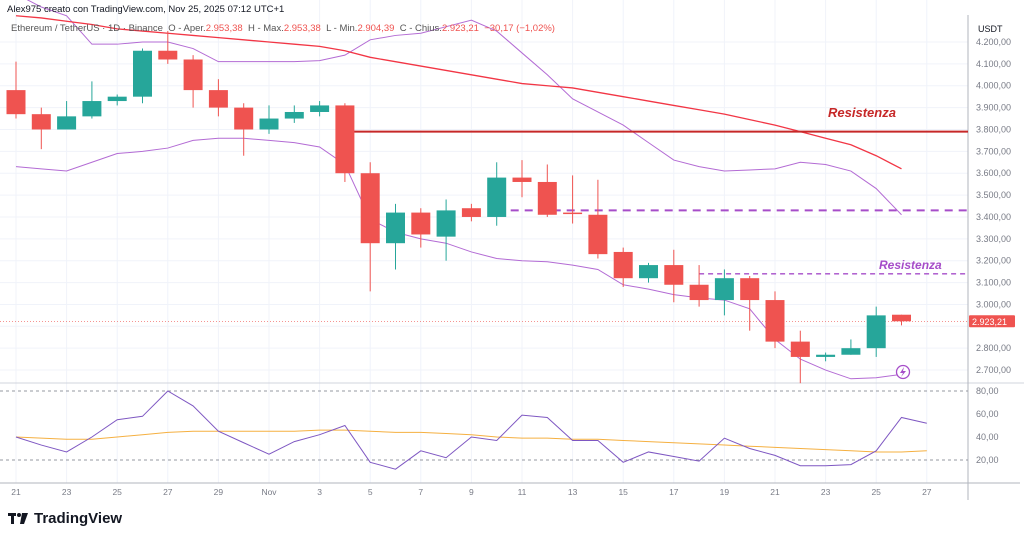 This screenshot has height=539, width=1024. What do you see at coordinates (993, 370) in the screenshot?
I see `price-tick-label: 2.700,00` at bounding box center [993, 370].